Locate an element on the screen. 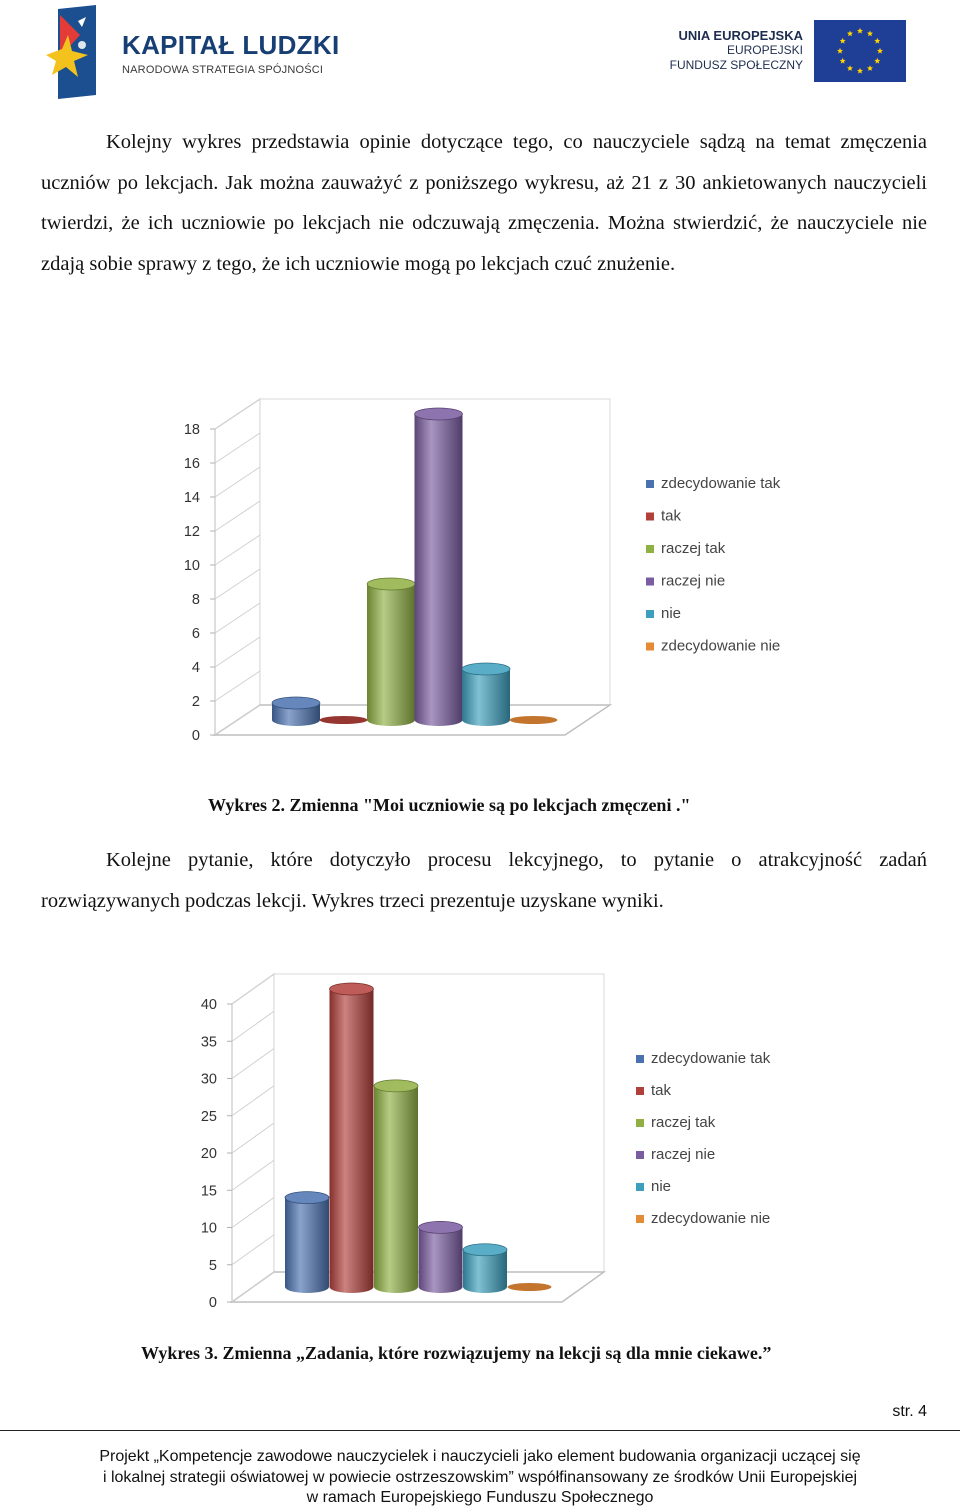  y-tick-label: 30 is located at coordinates (209, 1080).